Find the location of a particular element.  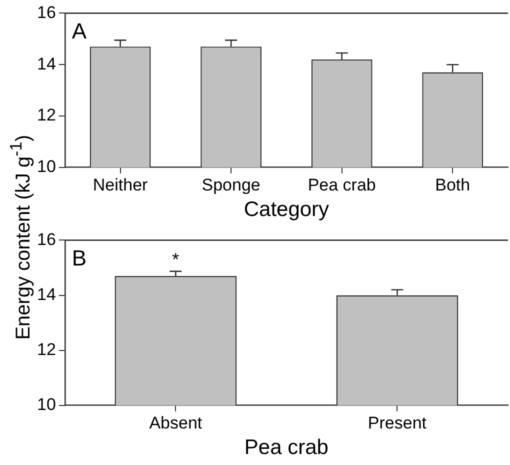

x-tick-label: Absent is located at coordinates (175, 422).